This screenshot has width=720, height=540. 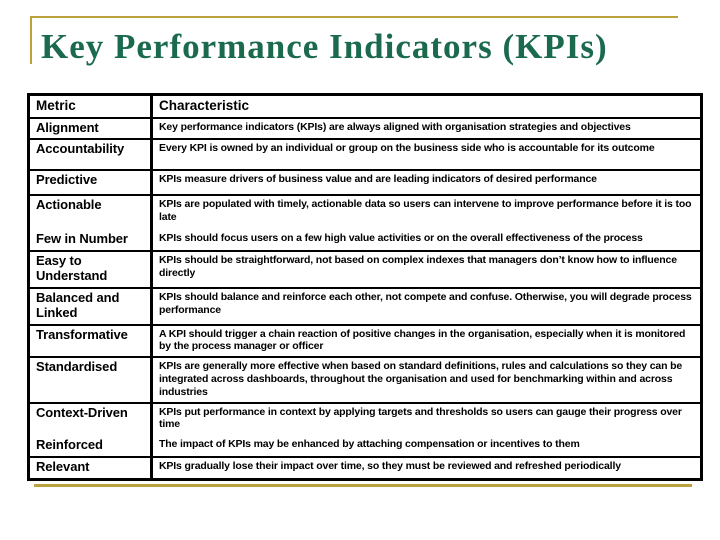 I want to click on metric-cell: Few in Number, so click(x=90, y=240).